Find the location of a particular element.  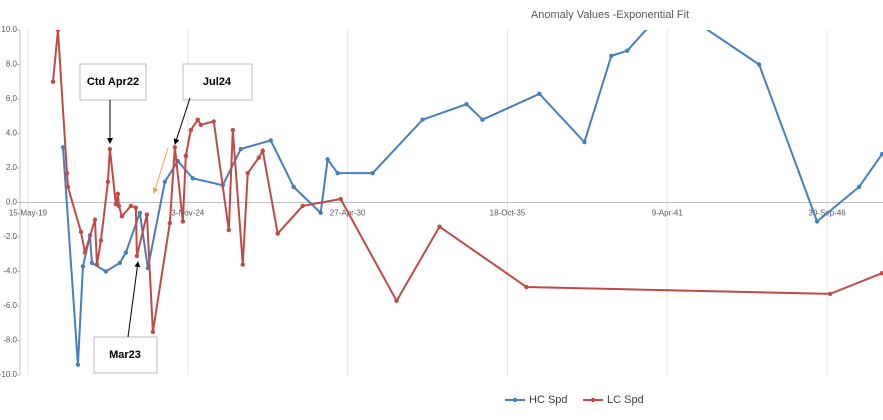

y-tick-label: -10.0 is located at coordinates (9, 374).